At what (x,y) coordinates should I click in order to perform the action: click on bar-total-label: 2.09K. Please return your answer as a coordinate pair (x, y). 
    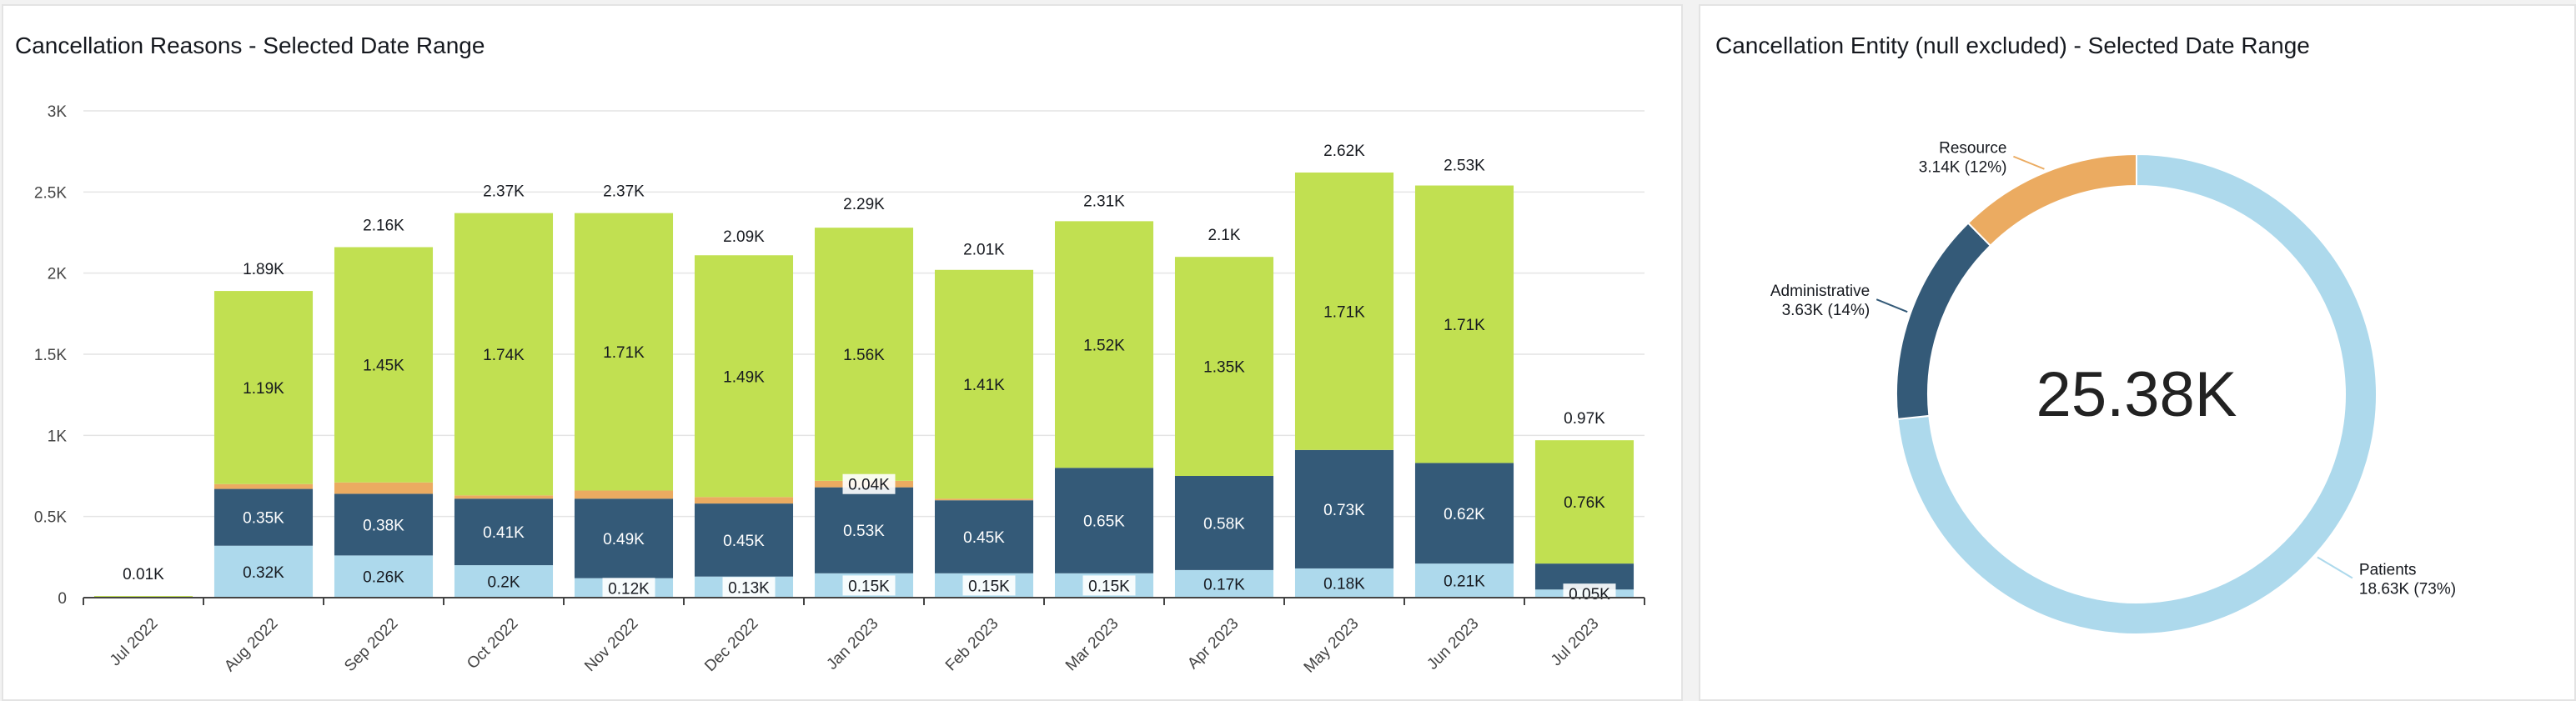
    Looking at the image, I should click on (744, 237).